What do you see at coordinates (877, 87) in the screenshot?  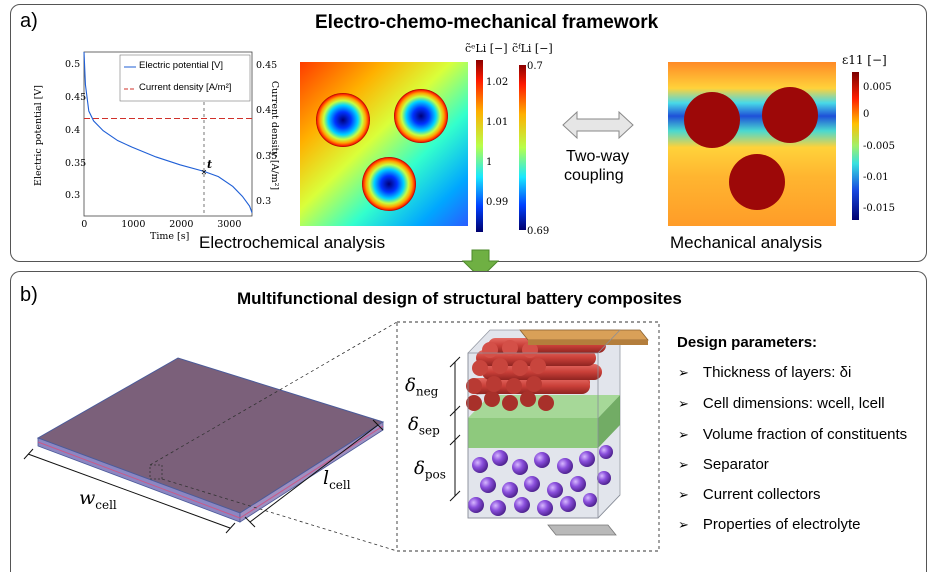 I see `colorbar-strain-tick-1: 0.005` at bounding box center [877, 87].